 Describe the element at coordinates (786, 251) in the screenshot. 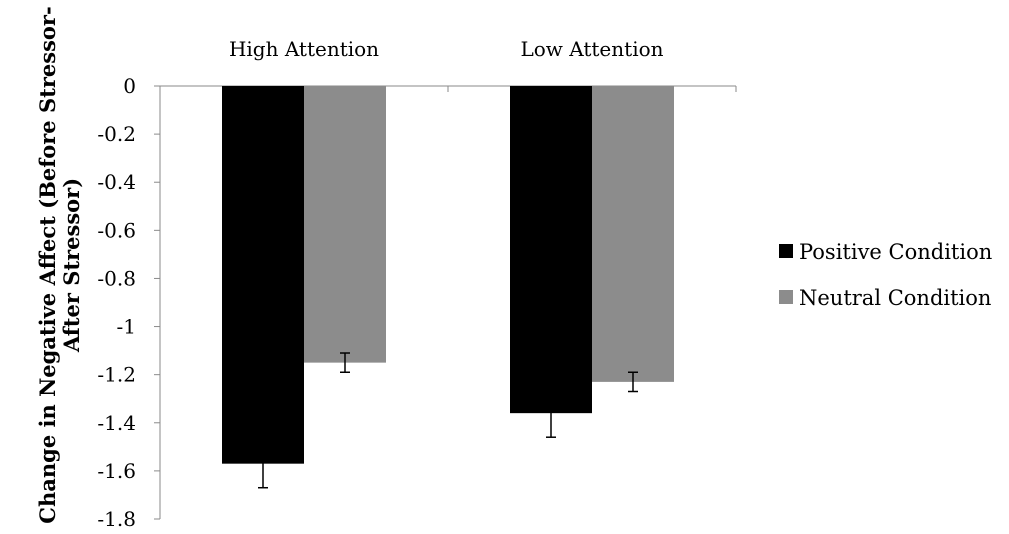

I see `legend-swatch-positive-condition` at that location.